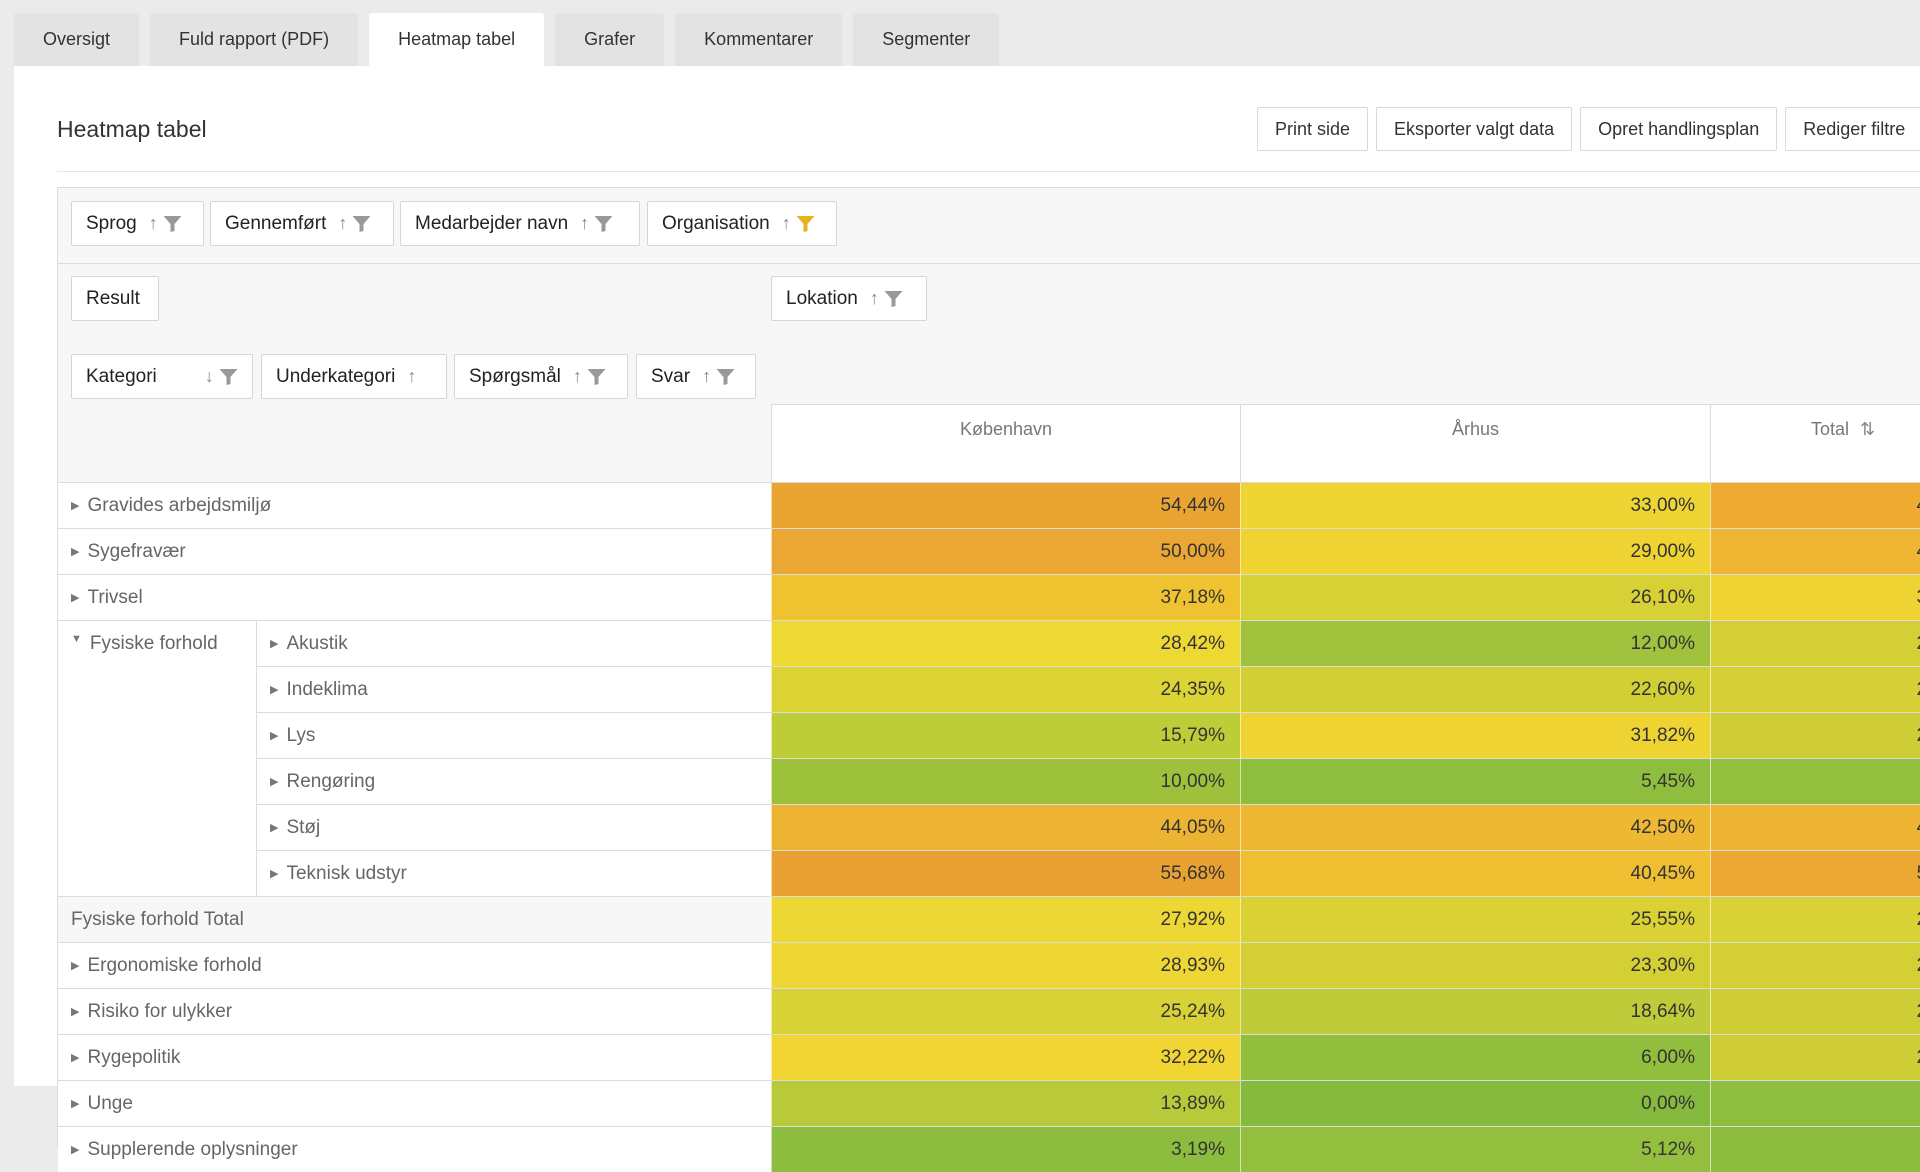  Describe the element at coordinates (849, 298) in the screenshot. I see `column-field-lokation: Lokation ↑` at that location.